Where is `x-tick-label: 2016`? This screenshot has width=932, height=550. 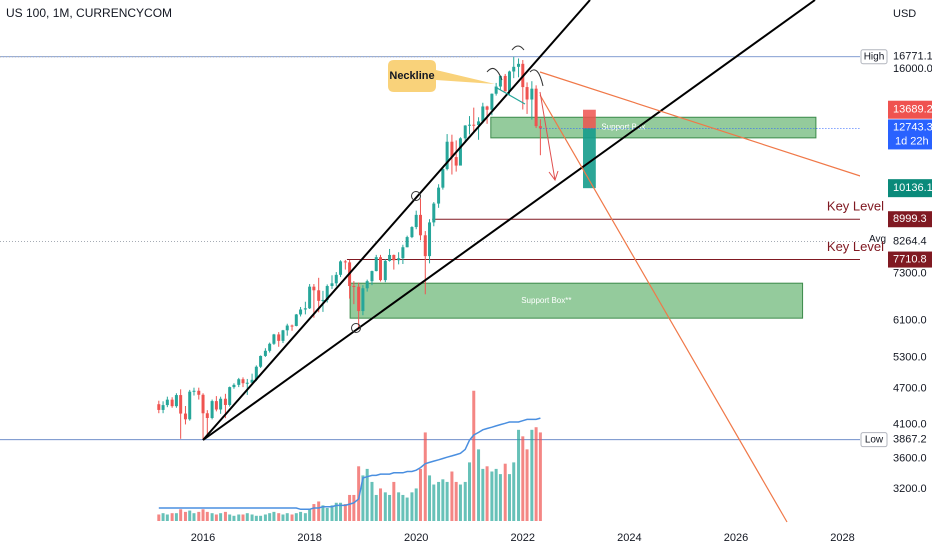
x-tick-label: 2016 is located at coordinates (203, 538).